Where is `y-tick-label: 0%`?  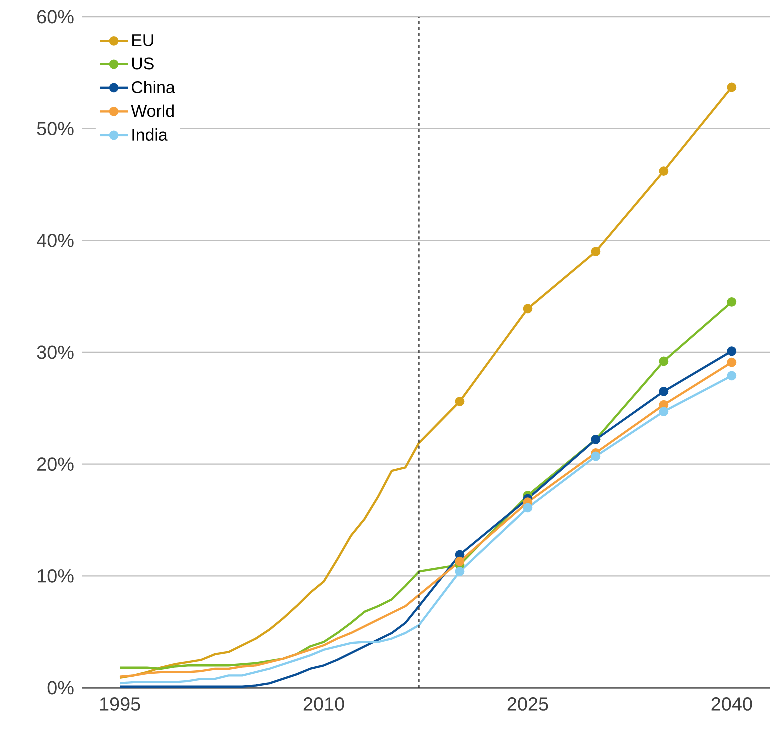
y-tick-label: 0% is located at coordinates (61, 688).